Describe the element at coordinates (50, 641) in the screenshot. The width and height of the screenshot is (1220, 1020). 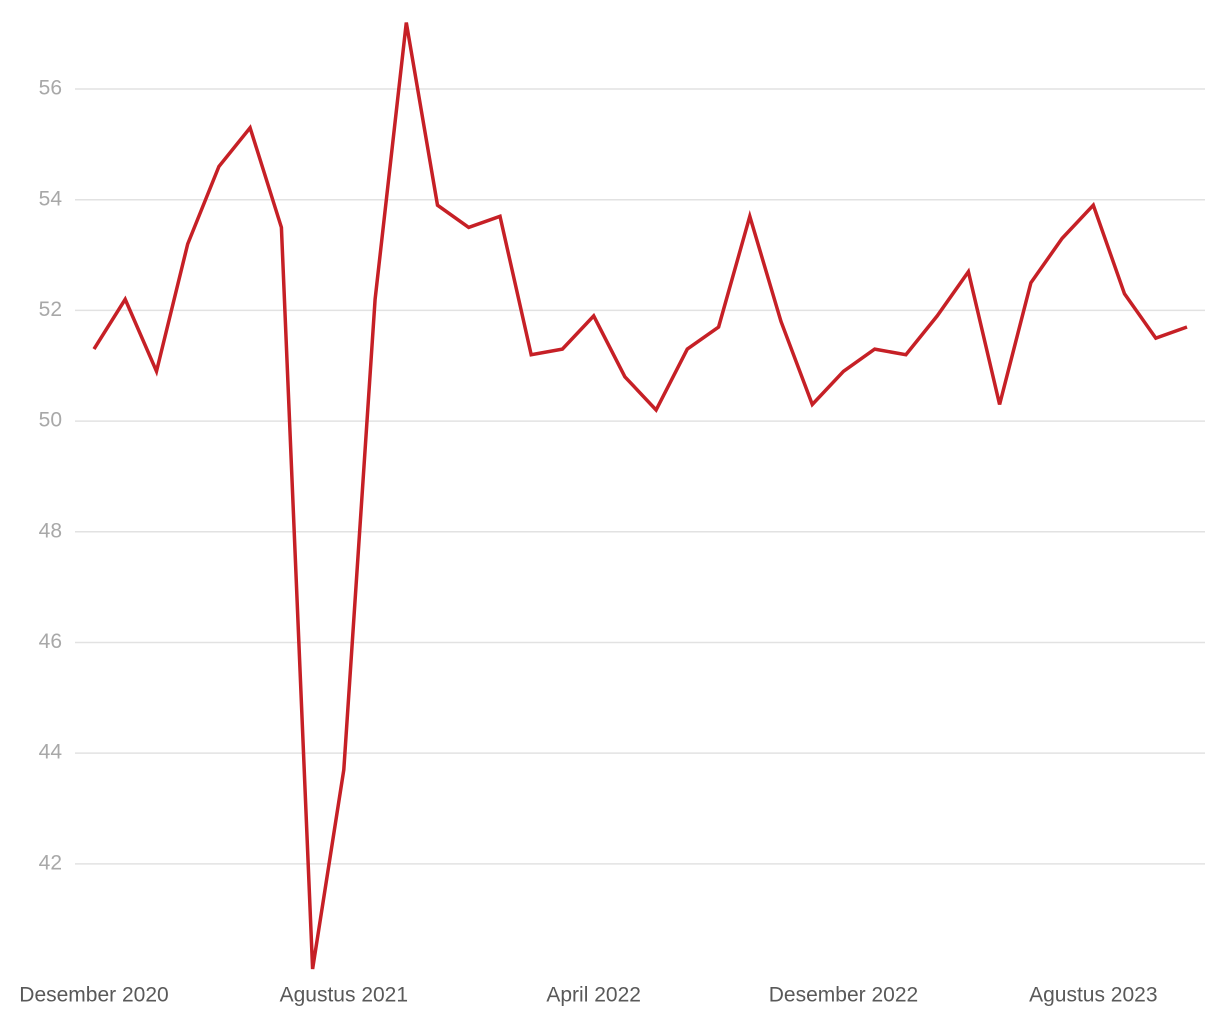
I see `y-tick-label: 46` at that location.